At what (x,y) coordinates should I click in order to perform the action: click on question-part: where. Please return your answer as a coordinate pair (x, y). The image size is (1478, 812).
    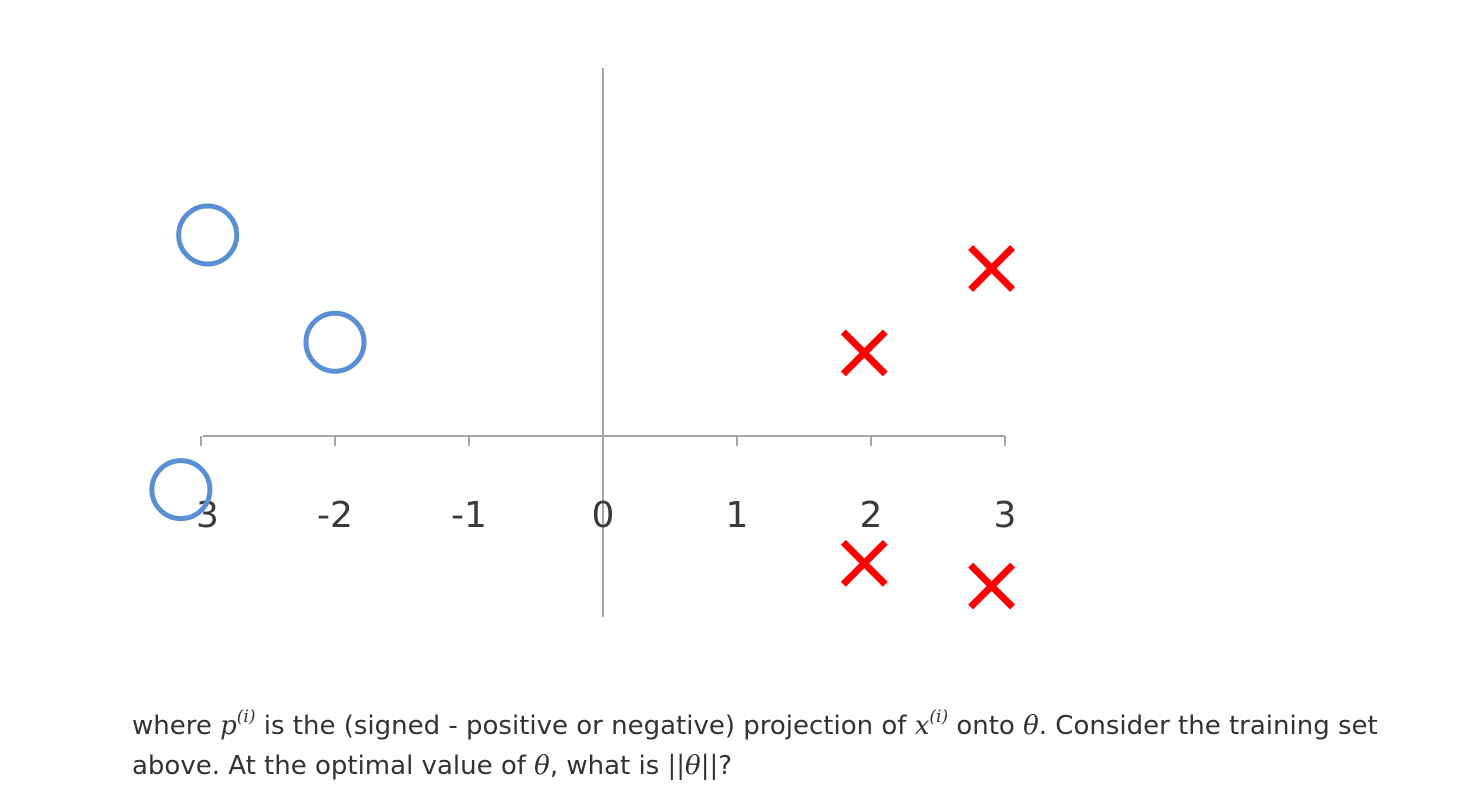
    Looking at the image, I should click on (176, 726).